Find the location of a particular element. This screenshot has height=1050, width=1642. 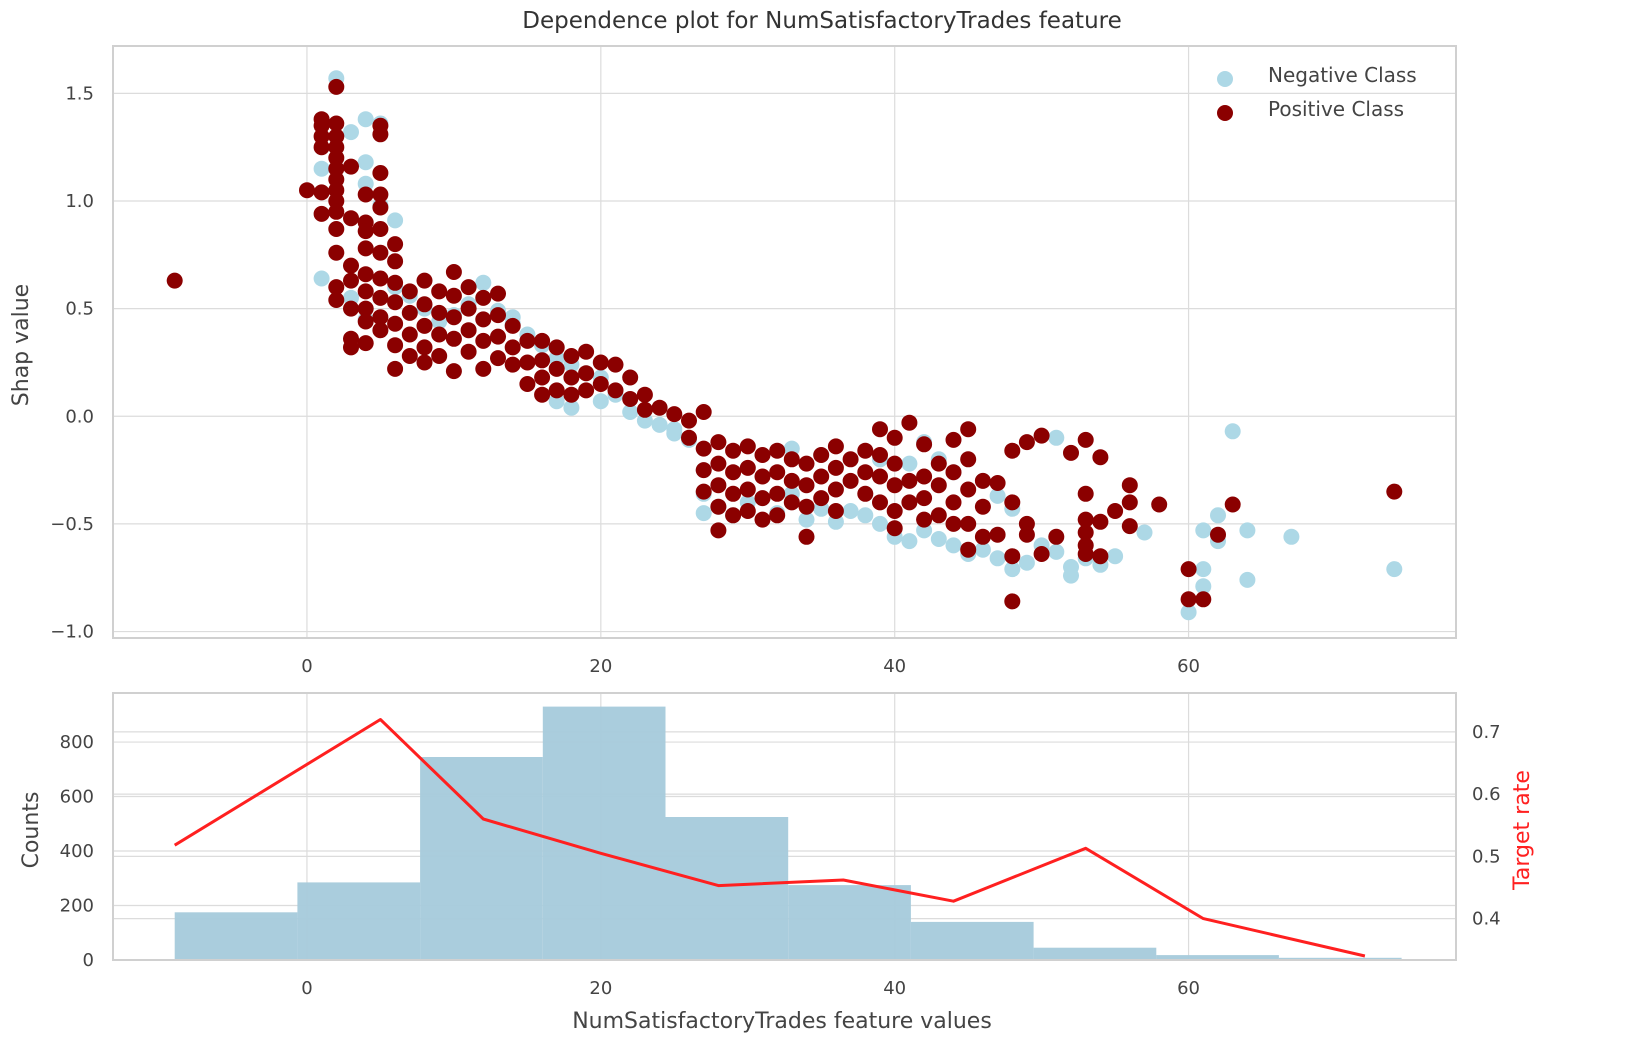

legend-label-positive: Positive Class is located at coordinates (1336, 109).